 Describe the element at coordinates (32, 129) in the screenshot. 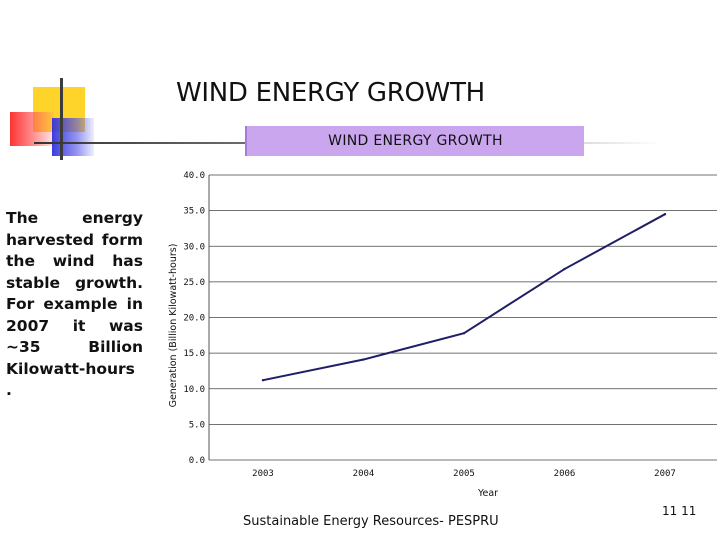

I see `decor-red-square` at that location.